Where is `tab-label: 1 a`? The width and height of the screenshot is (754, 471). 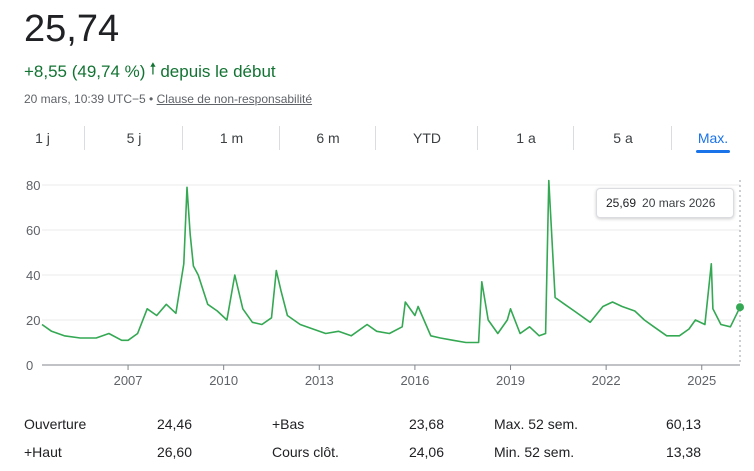
tab-label: 1 a is located at coordinates (526, 138).